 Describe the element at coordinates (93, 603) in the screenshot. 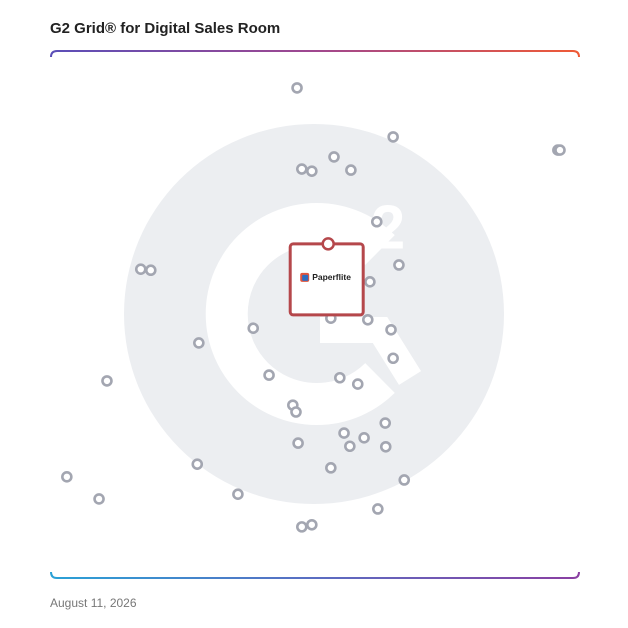

I see `date: August 11, 2026` at that location.